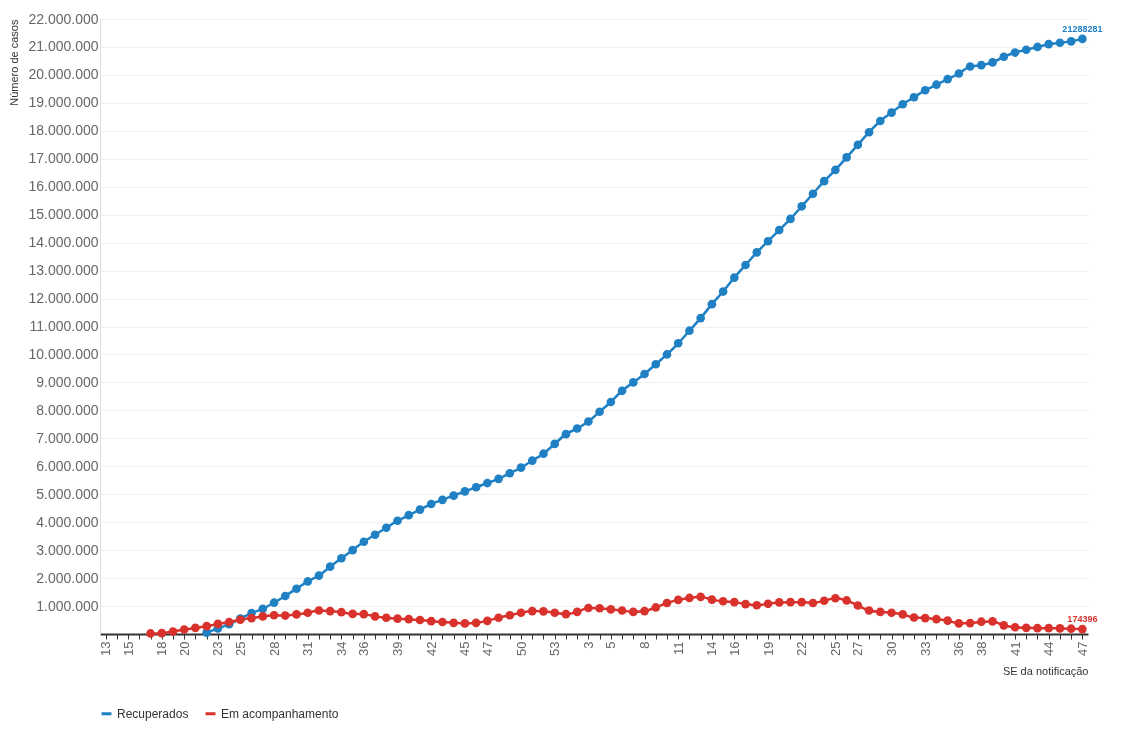 This screenshot has width=1142, height=731. What do you see at coordinates (63, 46) in the screenshot?
I see `y-tick-label: 21.000.000` at bounding box center [63, 46].